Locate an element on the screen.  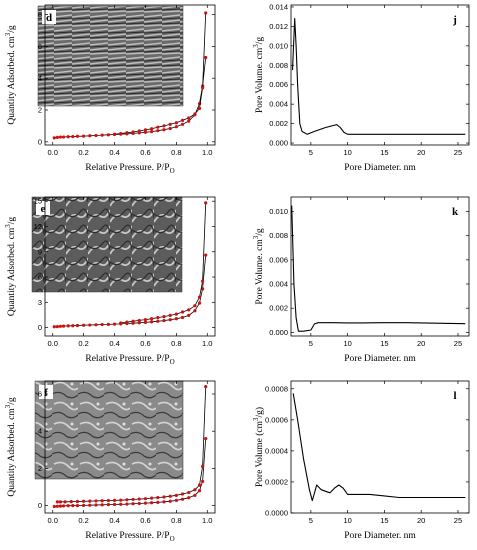
panel-k-y-tick-label: 0.002 is located at coordinates (278, 308).